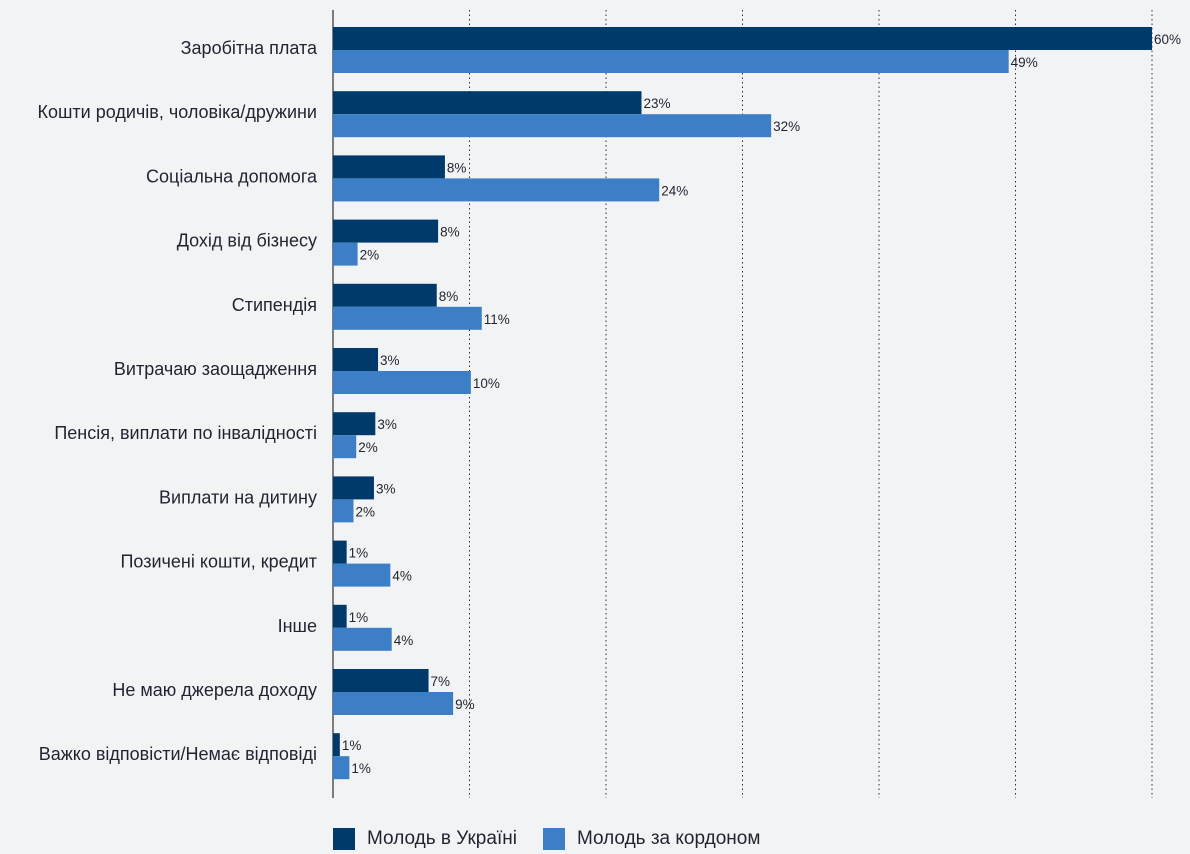 Image resolution: width=1190 pixels, height=854 pixels. I want to click on legend-item-ukraine: Молодь в Україні, so click(425, 839).